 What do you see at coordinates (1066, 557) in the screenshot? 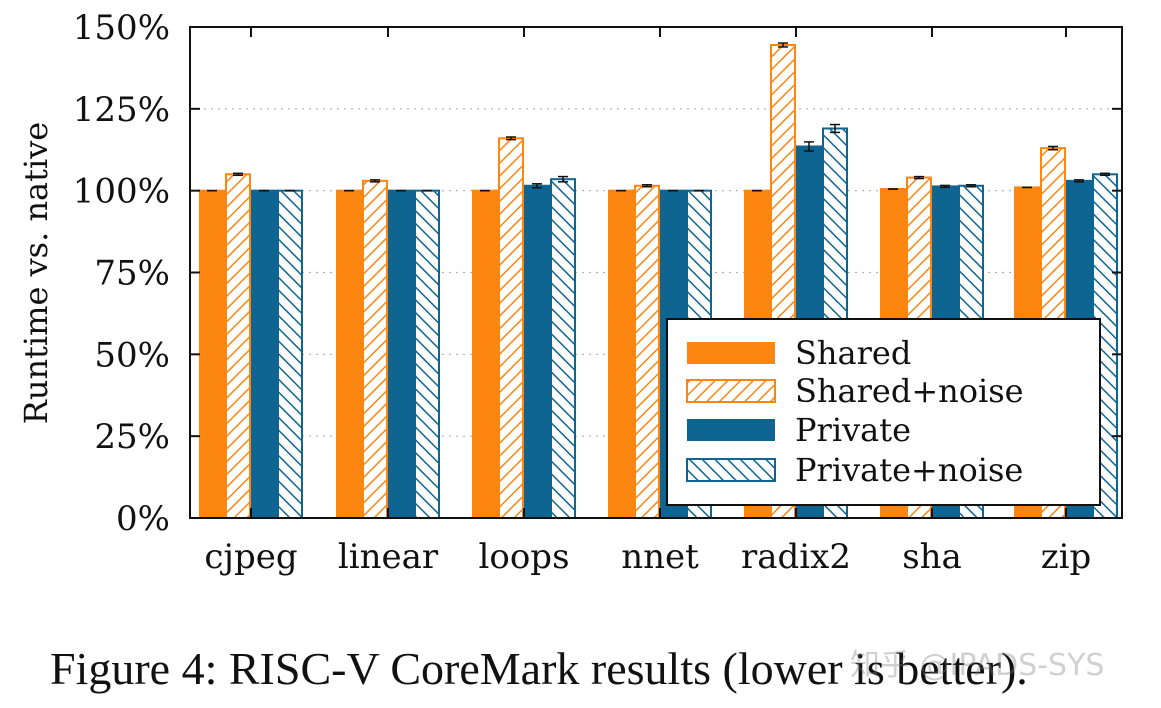
I see `x-tick-label-zip: zip` at bounding box center [1066, 557].